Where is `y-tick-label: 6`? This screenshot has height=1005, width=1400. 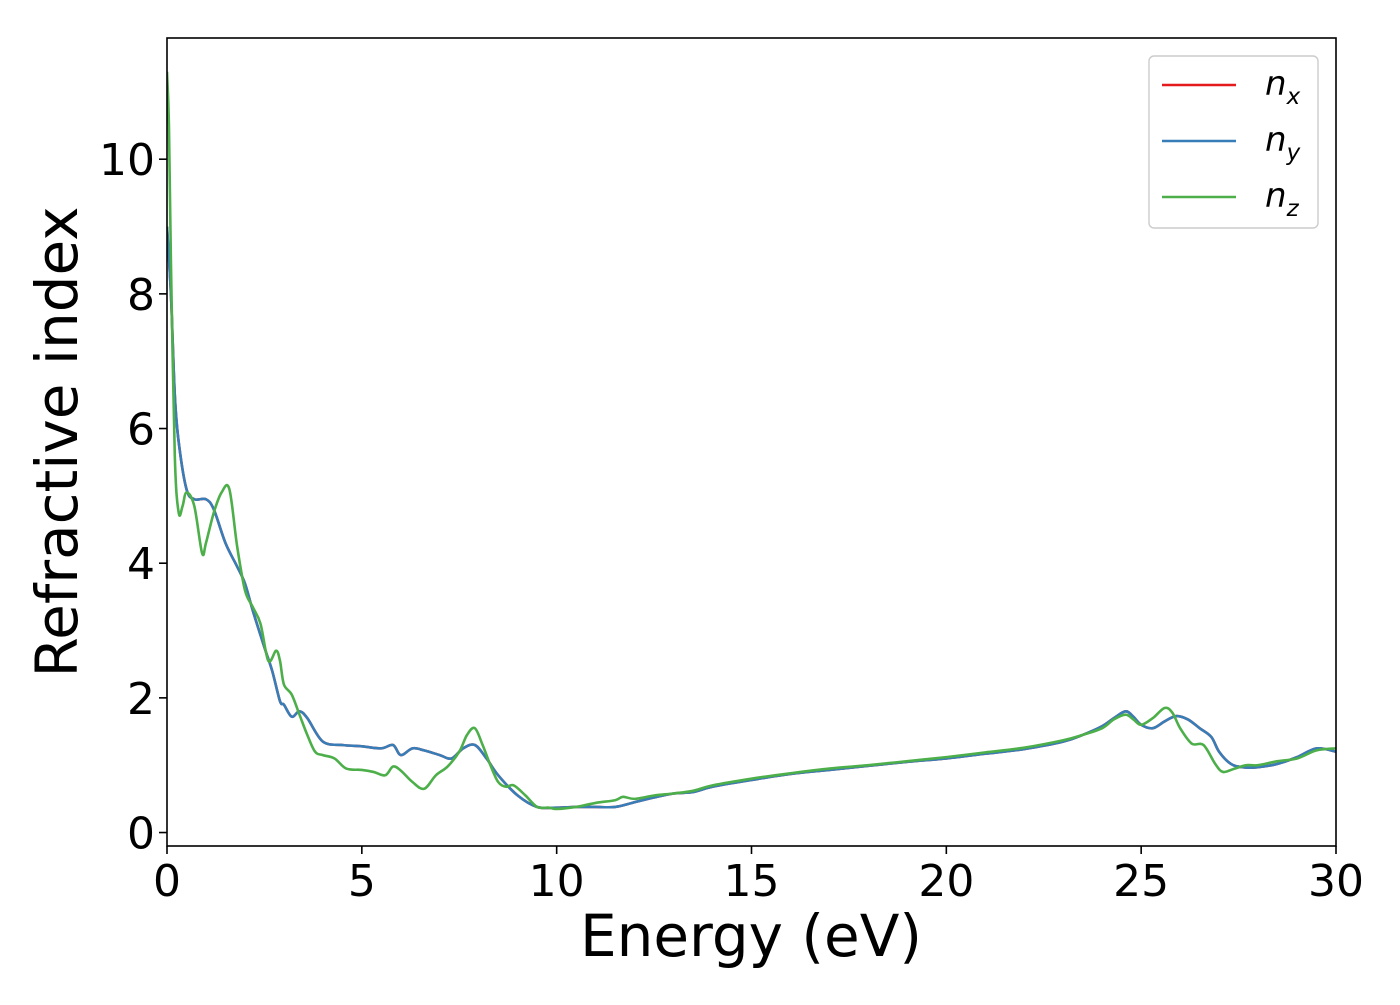
y-tick-label: 6 is located at coordinates (141, 430).